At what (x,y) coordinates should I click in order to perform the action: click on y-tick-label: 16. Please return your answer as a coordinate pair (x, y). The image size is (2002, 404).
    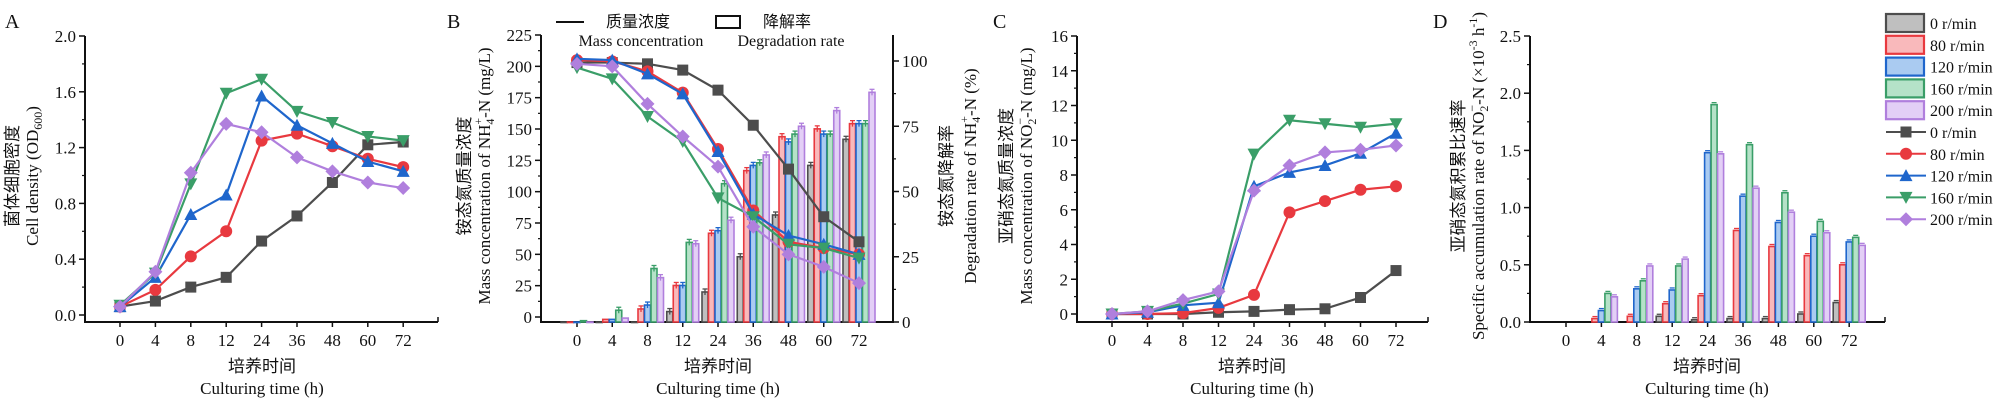
    Looking at the image, I should click on (1059, 36).